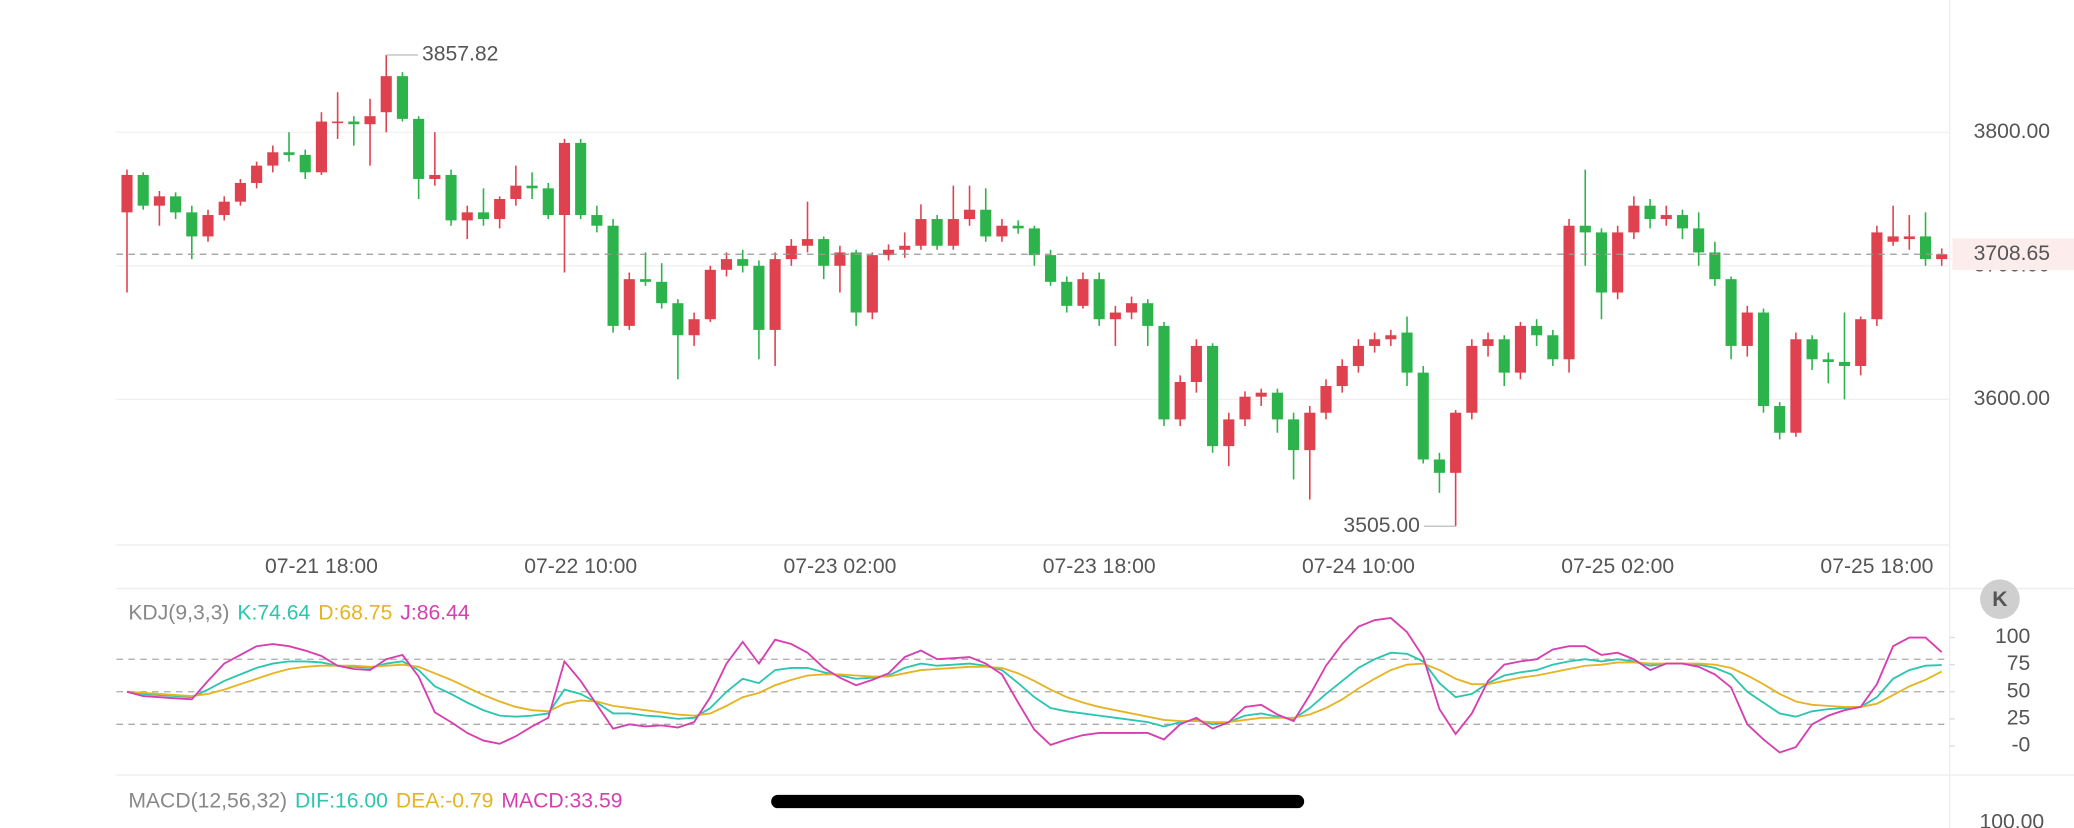 The image size is (2074, 828). What do you see at coordinates (1358, 566) in the screenshot?
I see `x-tick-label: 07-24 10:00` at bounding box center [1358, 566].